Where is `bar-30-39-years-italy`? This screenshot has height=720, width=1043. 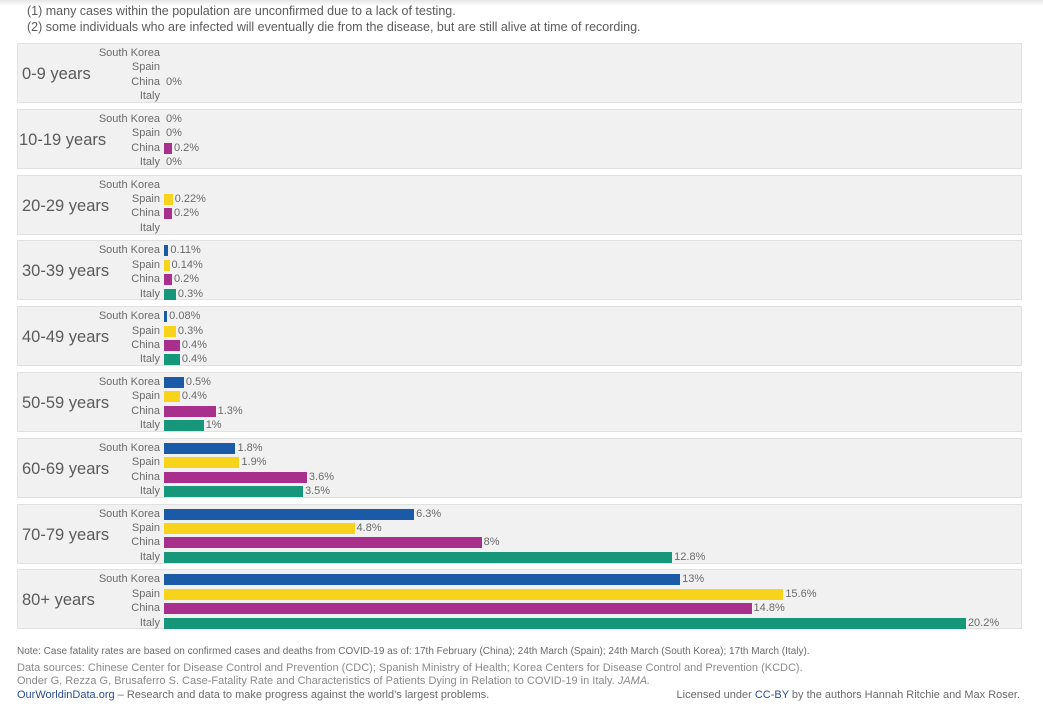
bar-30-39-years-italy is located at coordinates (170, 294).